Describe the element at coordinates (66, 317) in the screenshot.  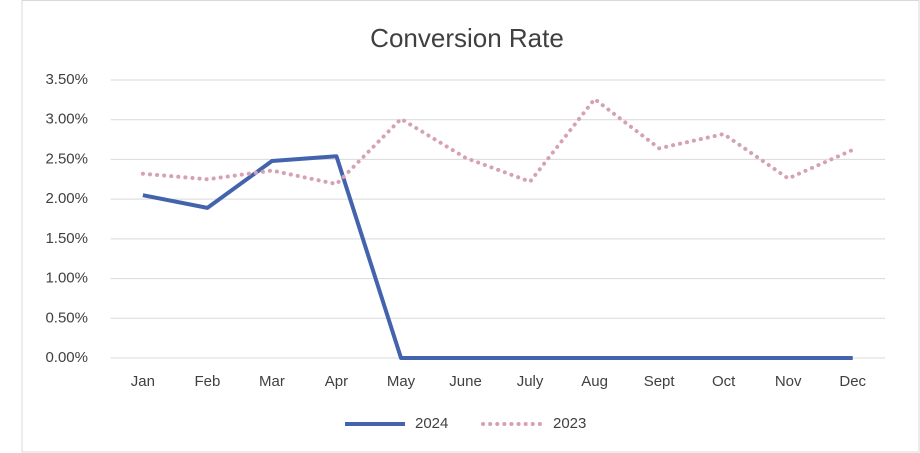
I see `y-tick-label: 0.50%` at that location.